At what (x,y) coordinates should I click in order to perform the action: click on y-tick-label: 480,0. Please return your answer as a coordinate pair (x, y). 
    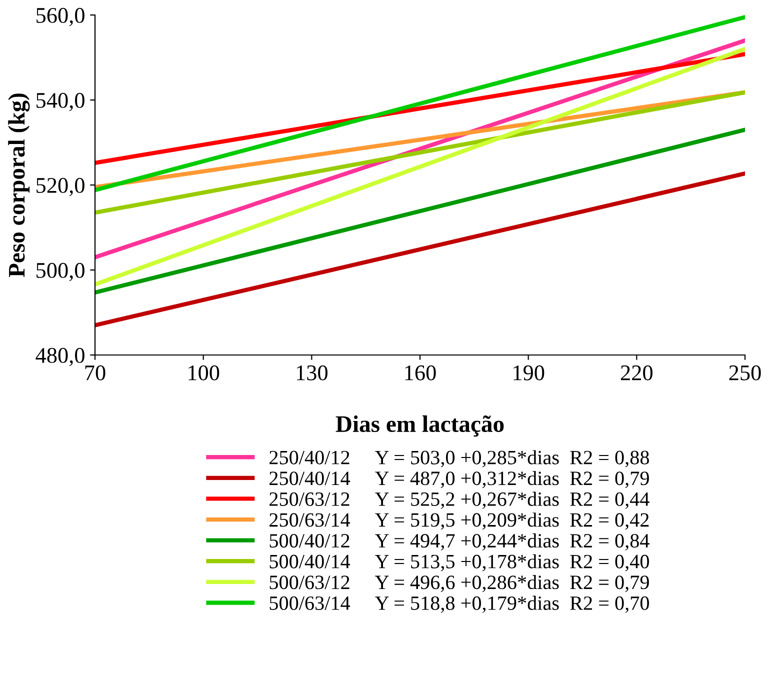
    Looking at the image, I should click on (60, 357).